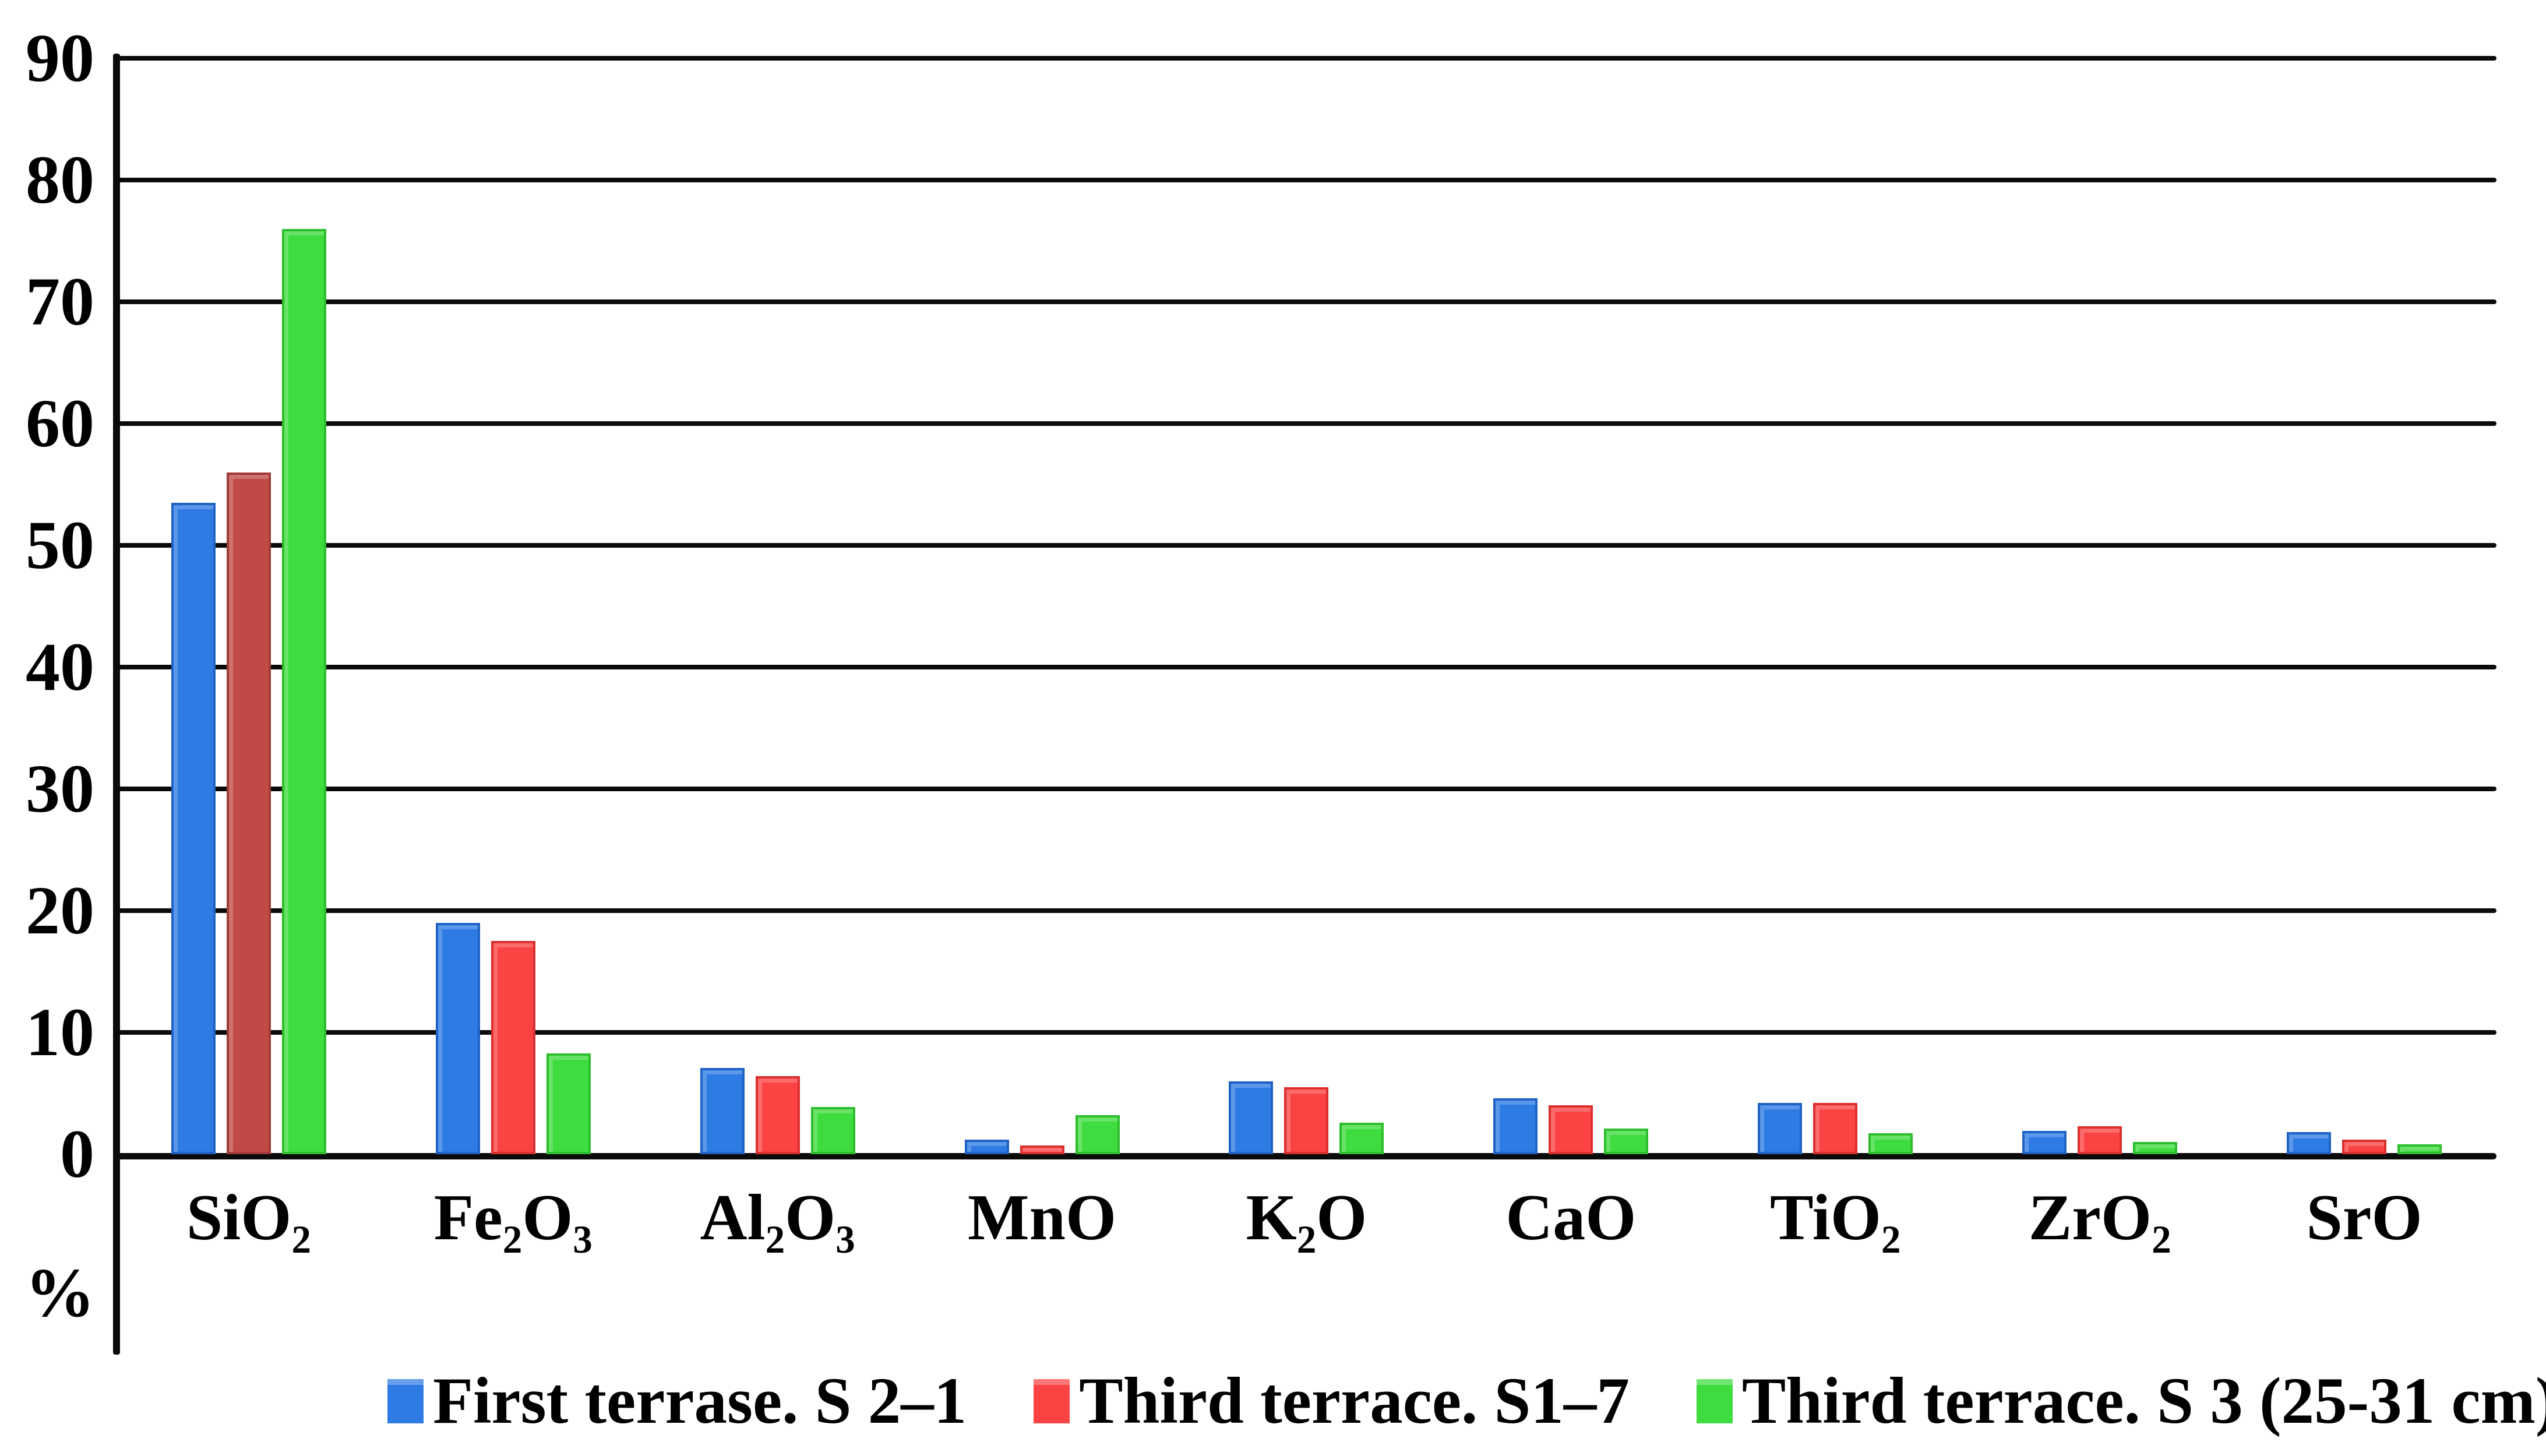 The width and height of the screenshot is (2546, 1456). Describe the element at coordinates (2099, 1218) in the screenshot. I see `x-category-label-7: ZrO₂` at that location.